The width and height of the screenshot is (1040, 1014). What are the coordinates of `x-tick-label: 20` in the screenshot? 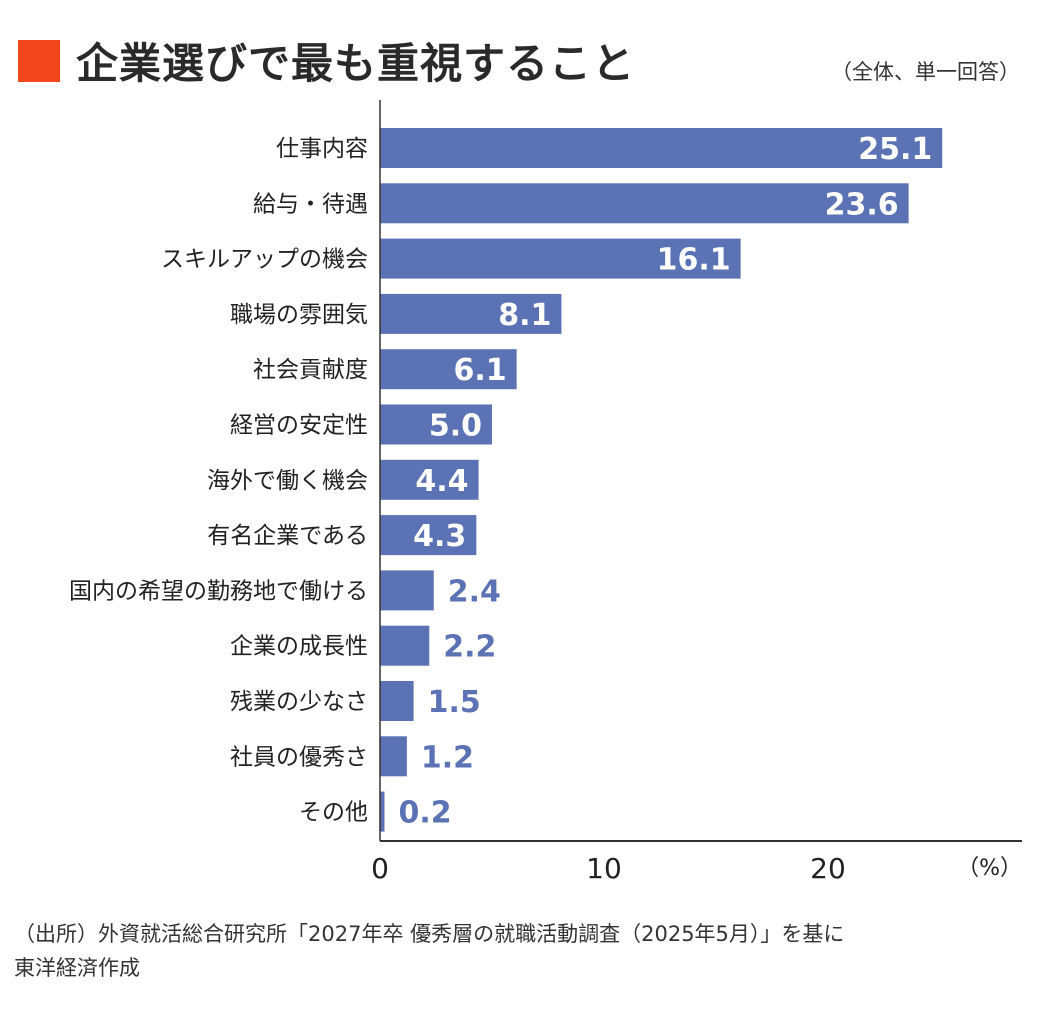 It's located at (828, 868).